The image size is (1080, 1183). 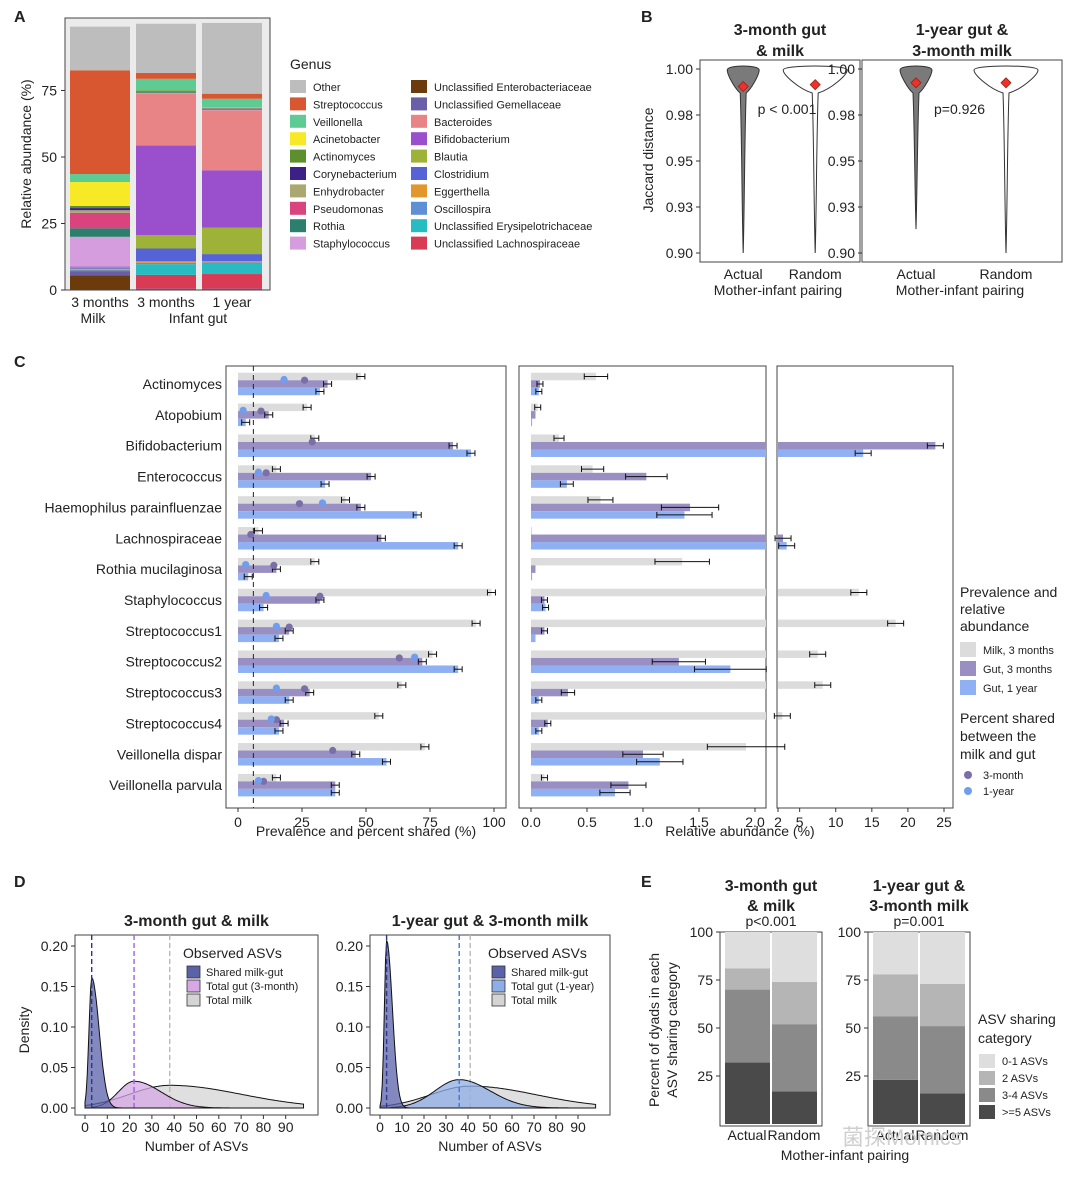 What do you see at coordinates (349, 946) in the screenshot?
I see `panel-d-ytick-label: 0.20` at bounding box center [349, 946].